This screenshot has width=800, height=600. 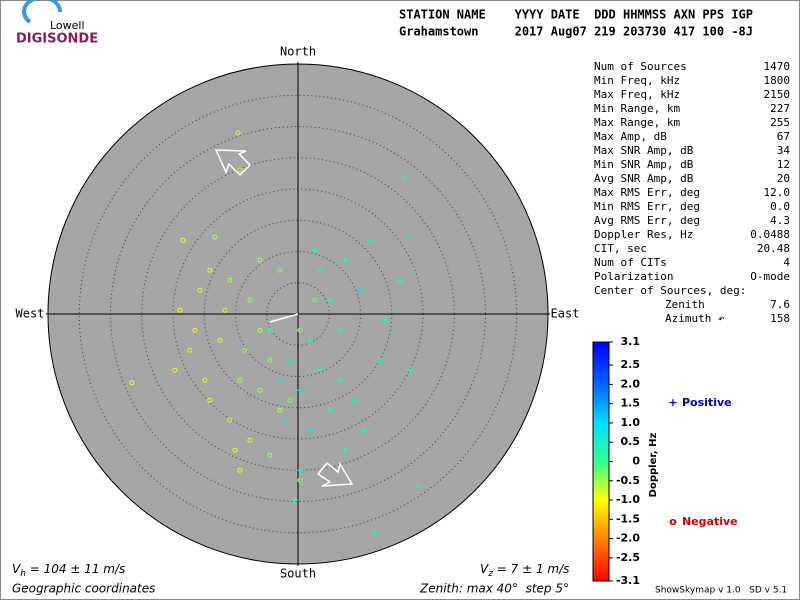 What do you see at coordinates (644, 178) in the screenshot?
I see `stat-label: Avg SNR Amp, dB` at bounding box center [644, 178].